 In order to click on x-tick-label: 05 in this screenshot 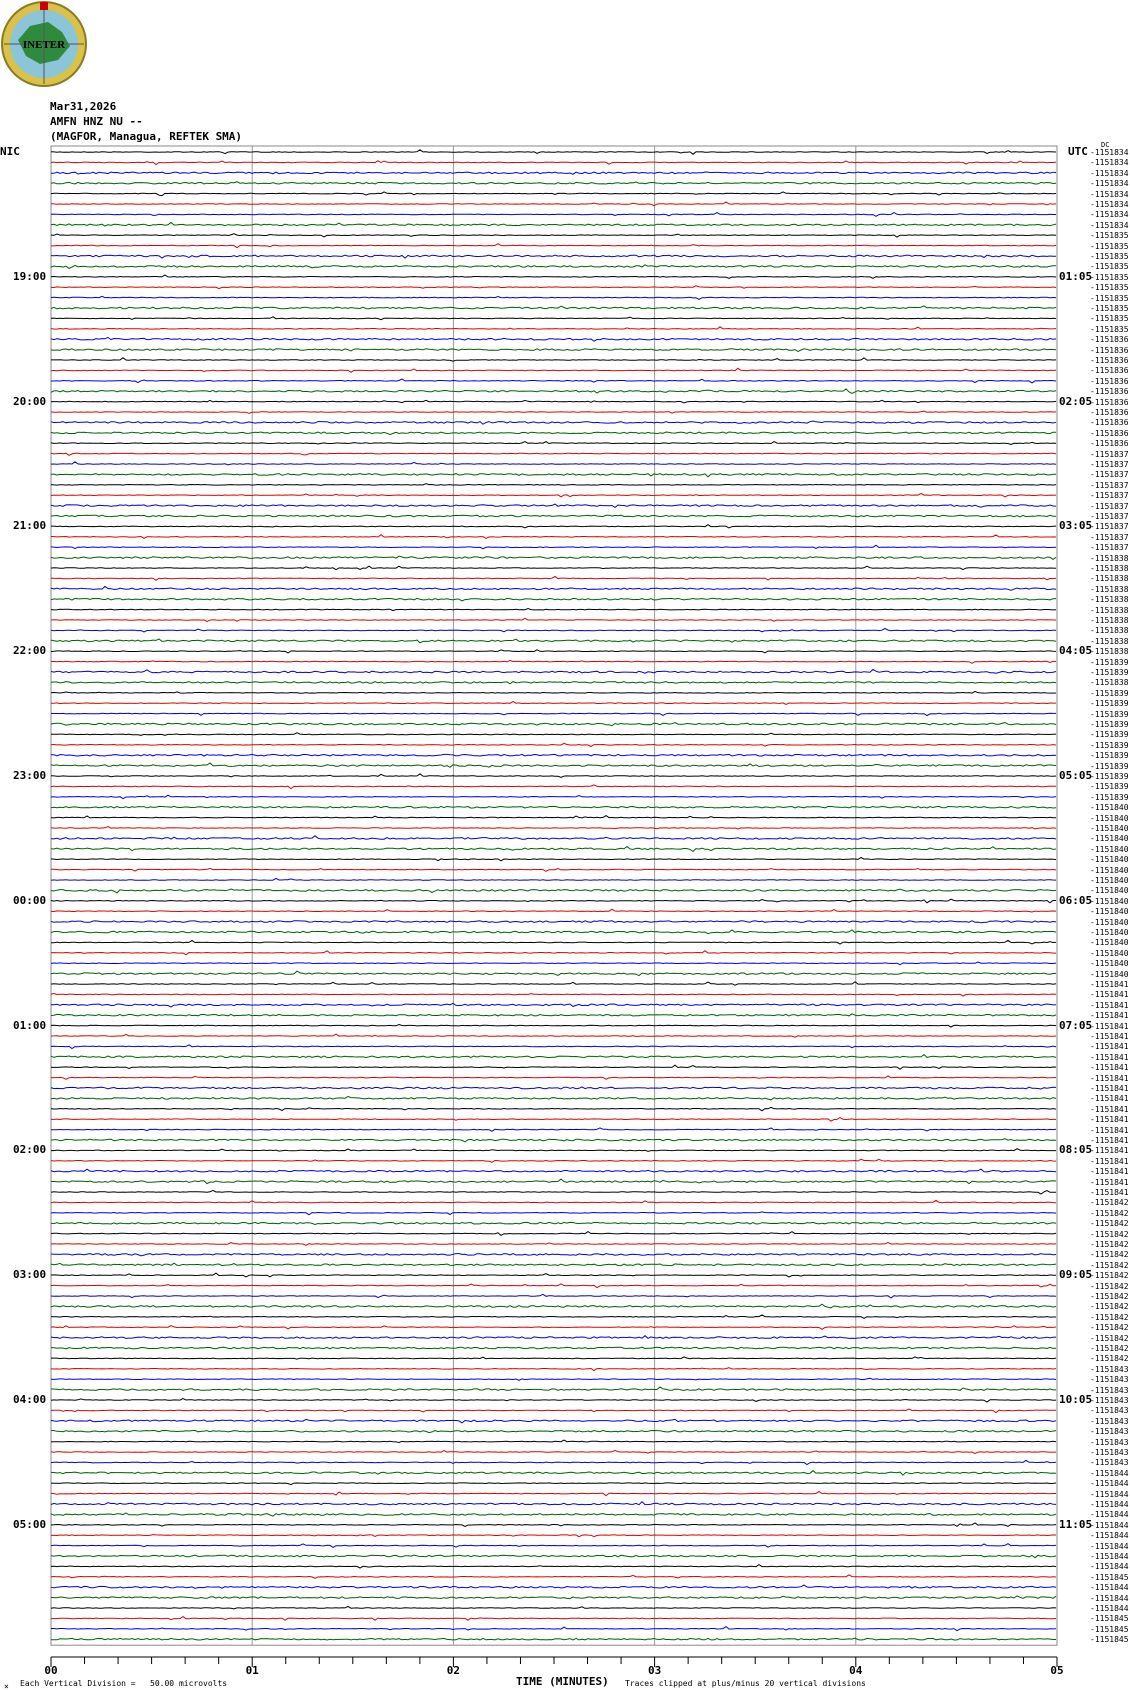, I will do `click(1057, 1670)`.